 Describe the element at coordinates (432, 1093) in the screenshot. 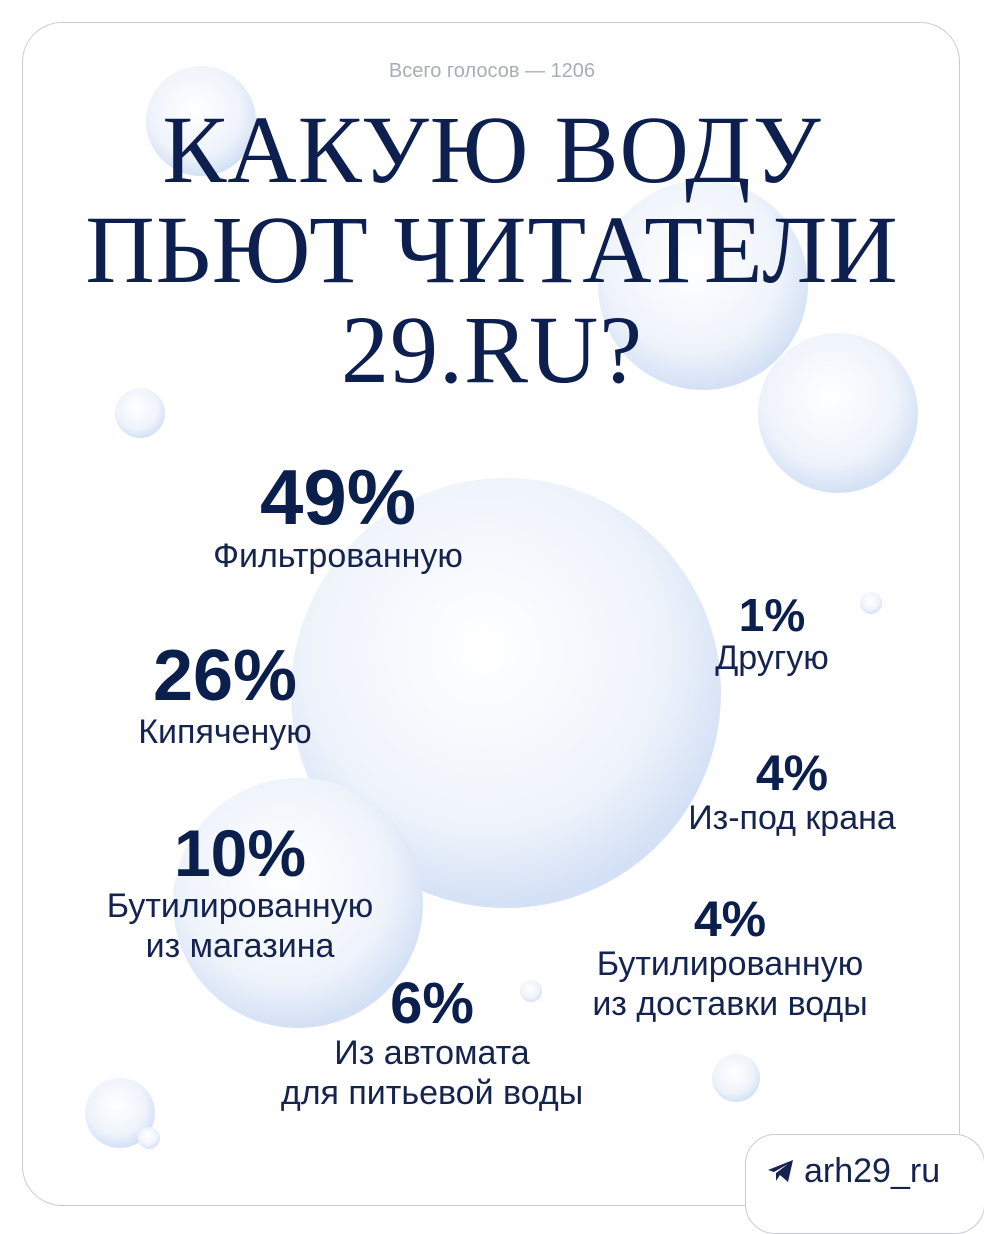

I see `answer-label: для питьевой воды` at that location.